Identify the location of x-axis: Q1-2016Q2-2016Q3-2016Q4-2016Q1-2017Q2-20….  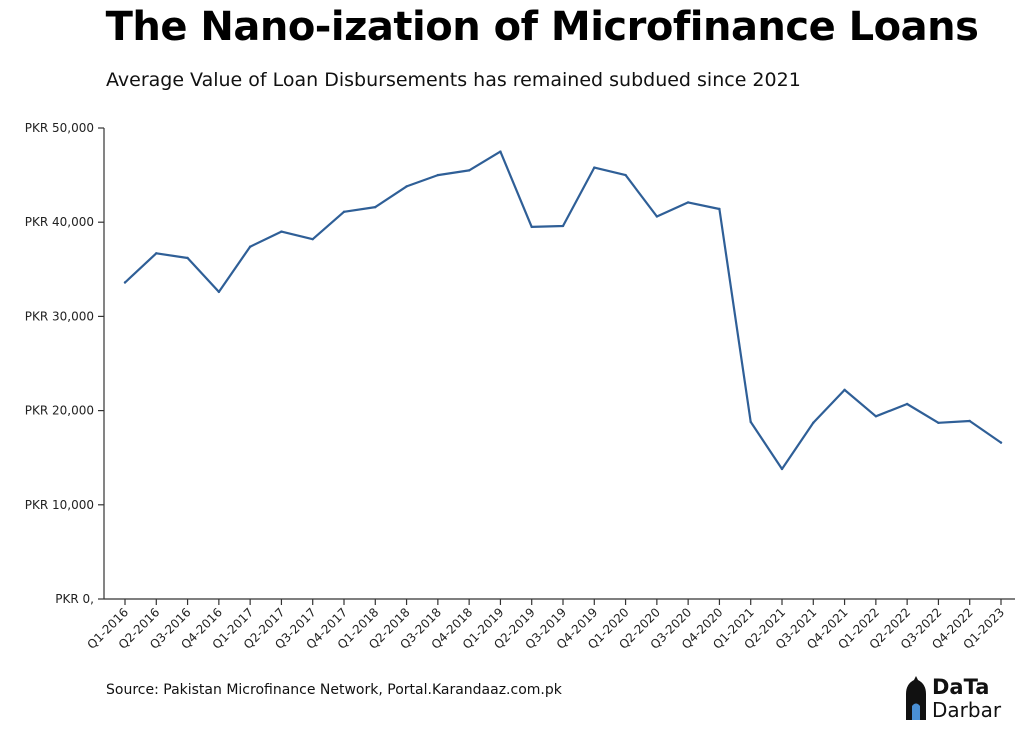
(549, 625).